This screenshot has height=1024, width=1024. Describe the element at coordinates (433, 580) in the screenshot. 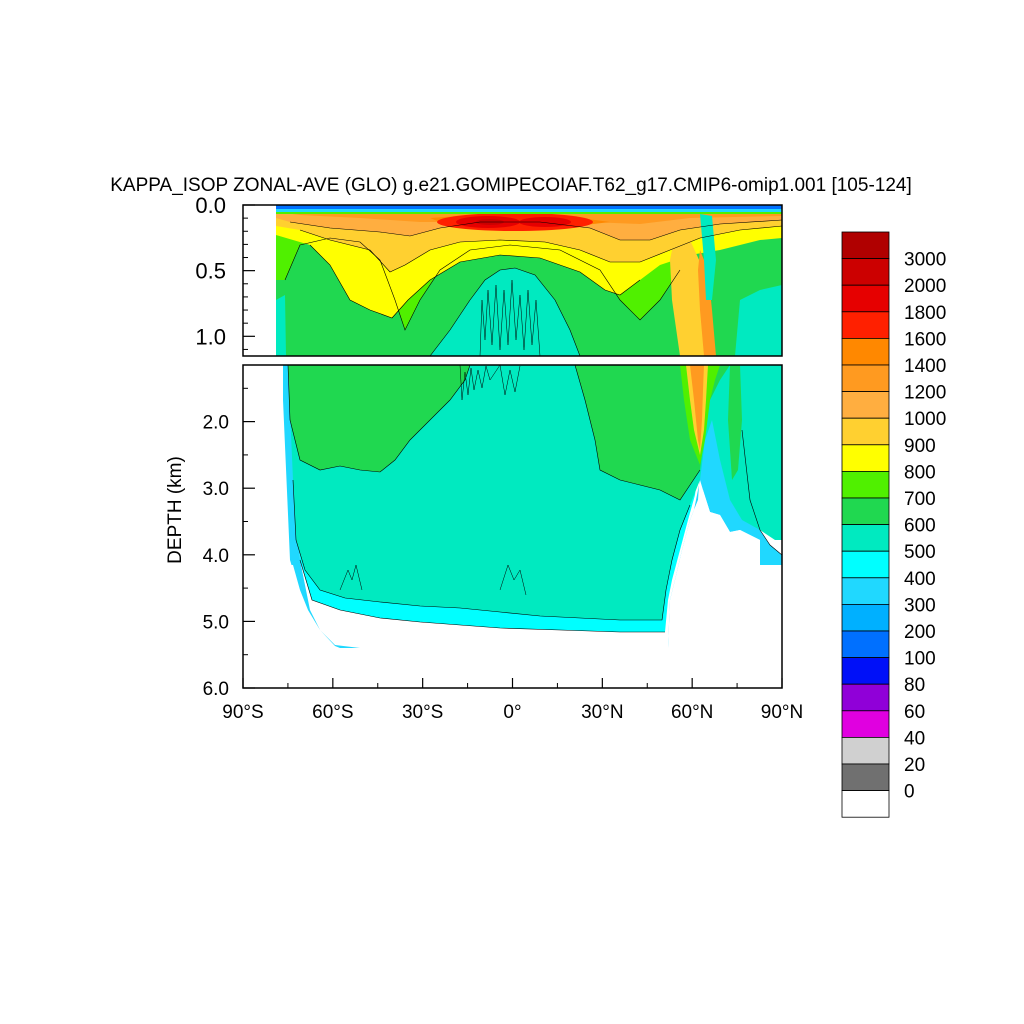

I see `lower-contour-abyss` at that location.